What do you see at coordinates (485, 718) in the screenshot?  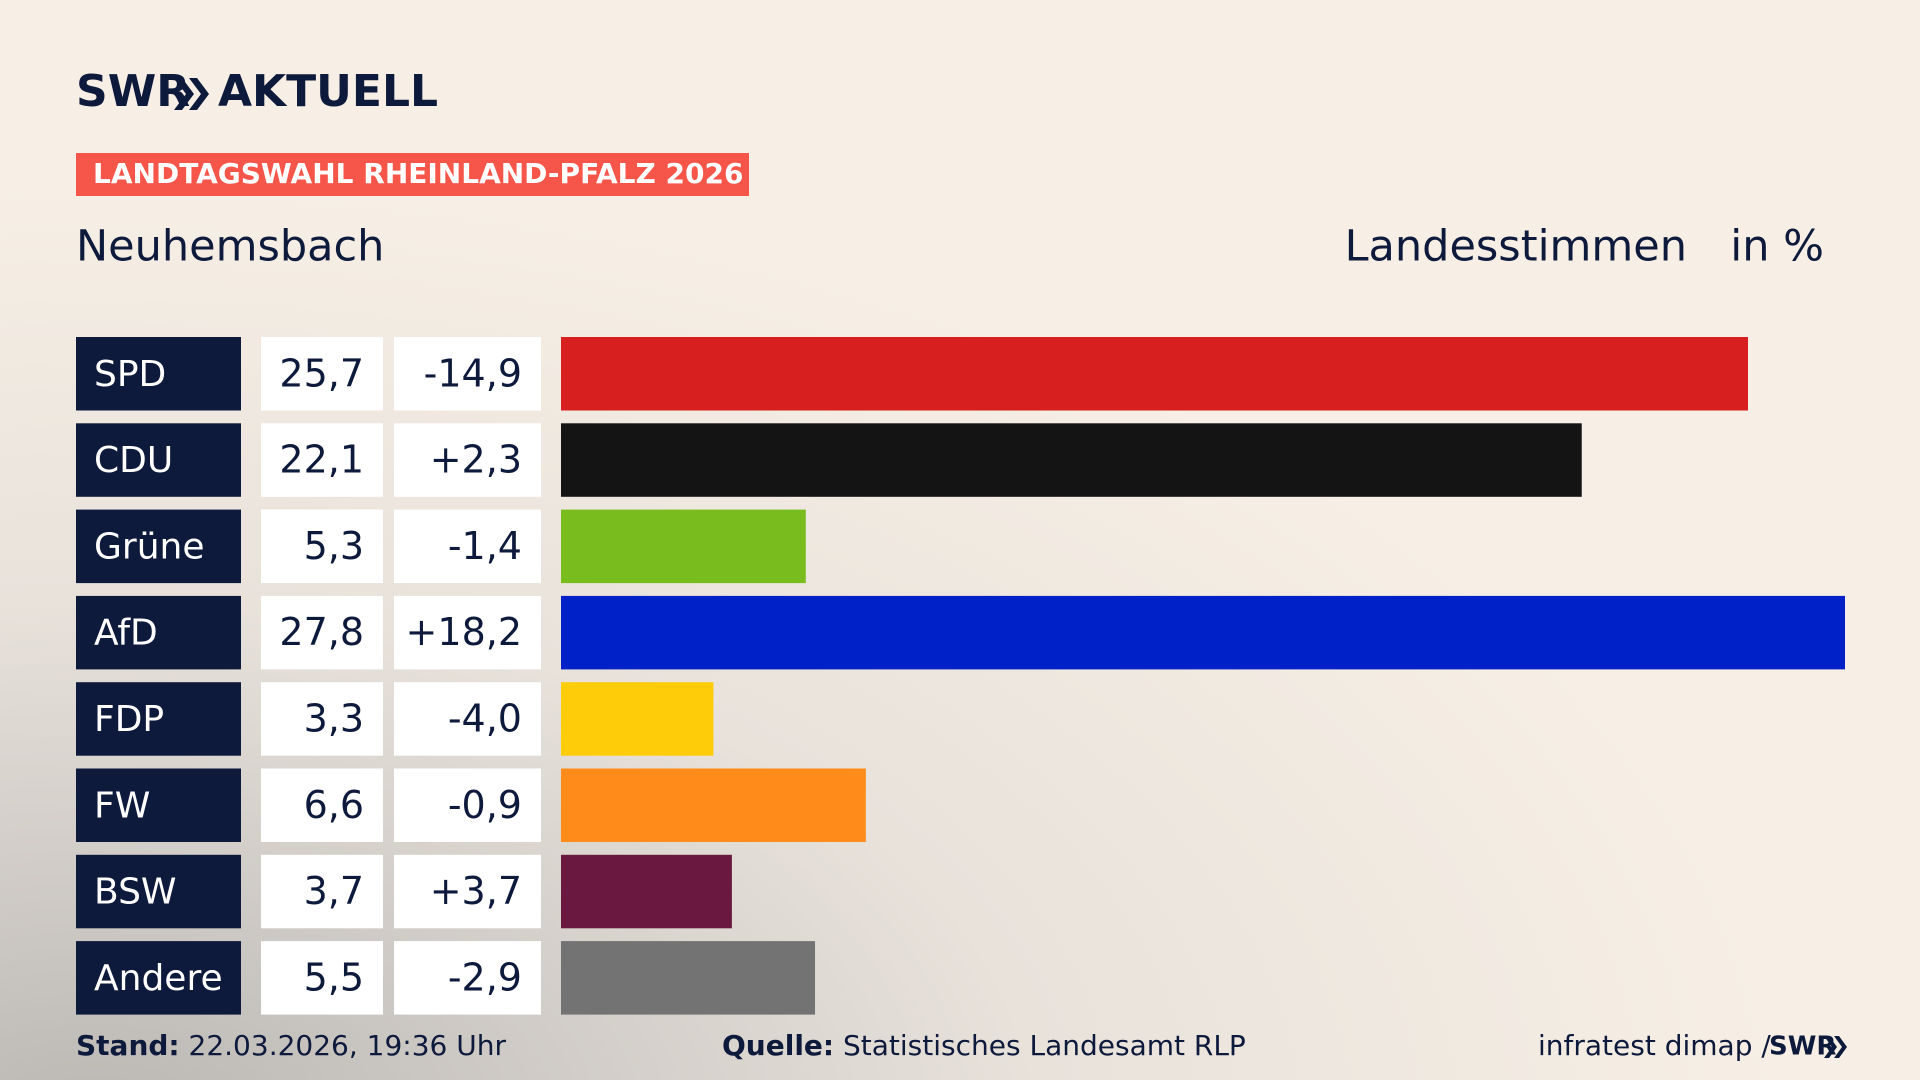 I see `change-label: -4,0` at bounding box center [485, 718].